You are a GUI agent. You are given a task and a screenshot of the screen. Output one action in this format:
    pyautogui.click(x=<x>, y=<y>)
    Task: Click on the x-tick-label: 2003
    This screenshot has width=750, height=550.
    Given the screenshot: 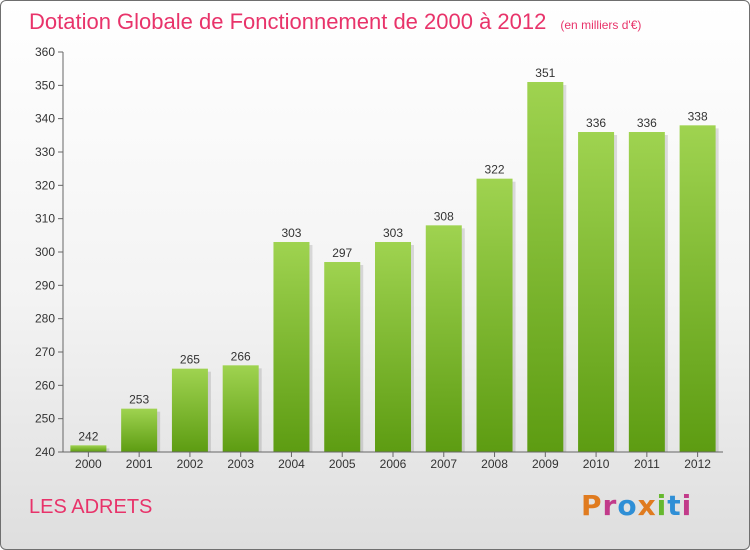 What is the action you would take?
    pyautogui.click(x=240, y=464)
    